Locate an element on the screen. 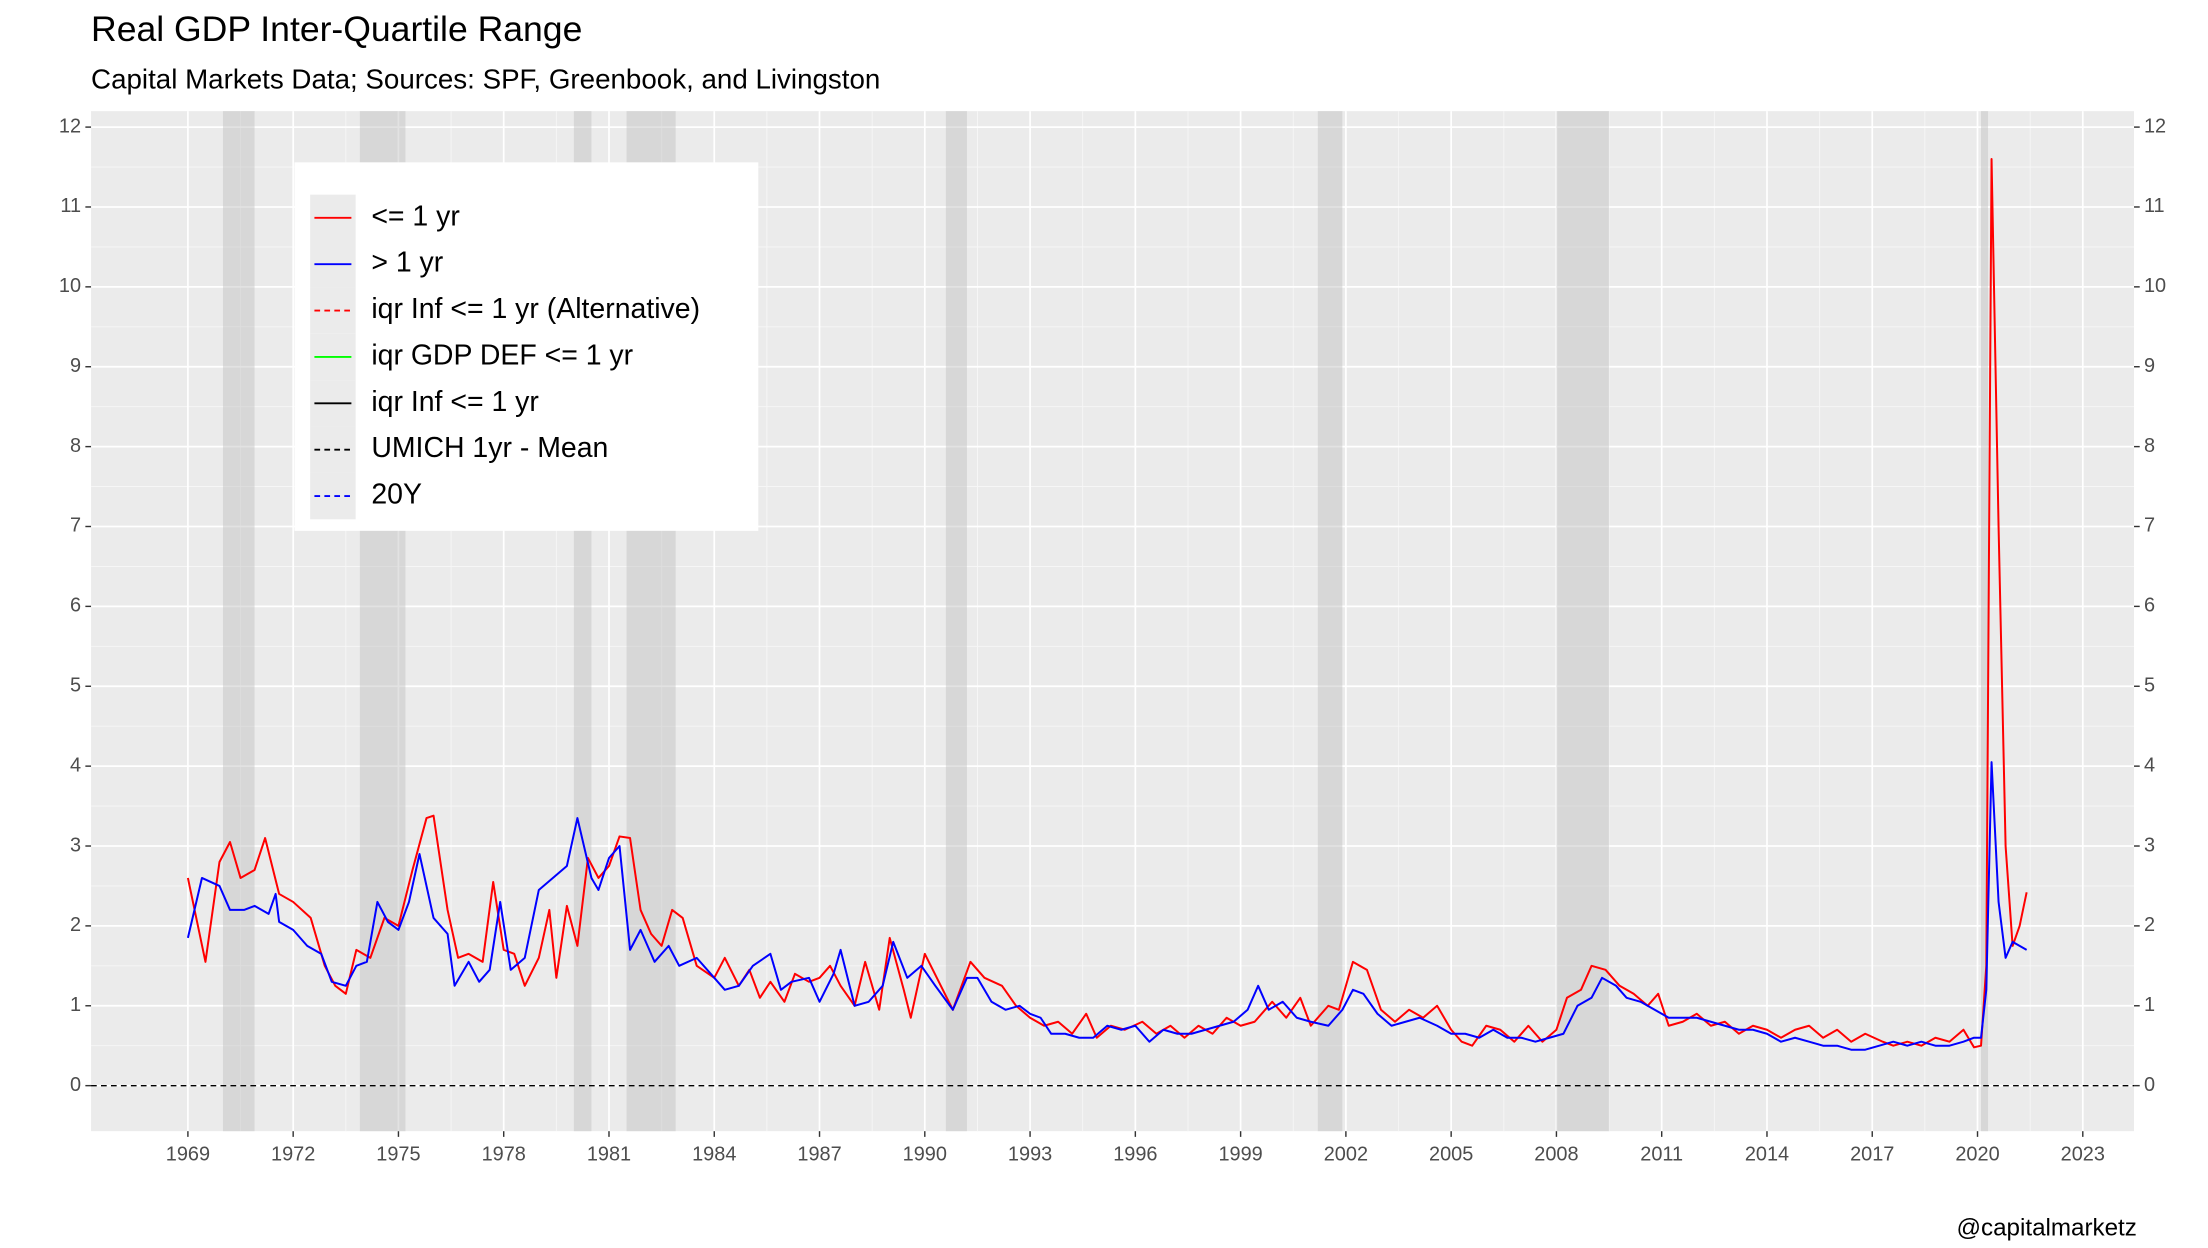 The image size is (2208, 1248). y-tick-label: 4 is located at coordinates (75, 765).